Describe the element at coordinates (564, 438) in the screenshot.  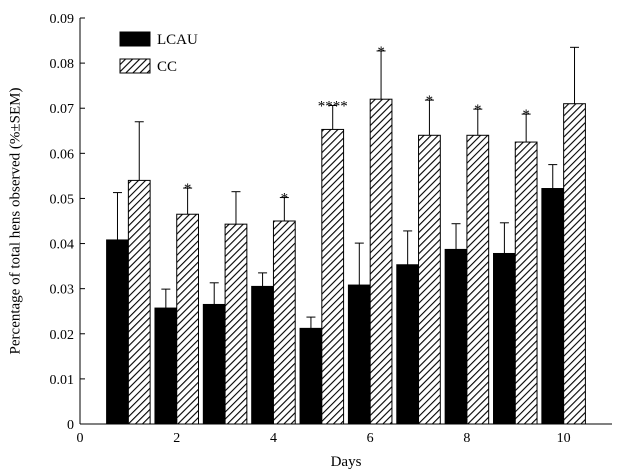
I see `x-tick-label: 10` at that location.